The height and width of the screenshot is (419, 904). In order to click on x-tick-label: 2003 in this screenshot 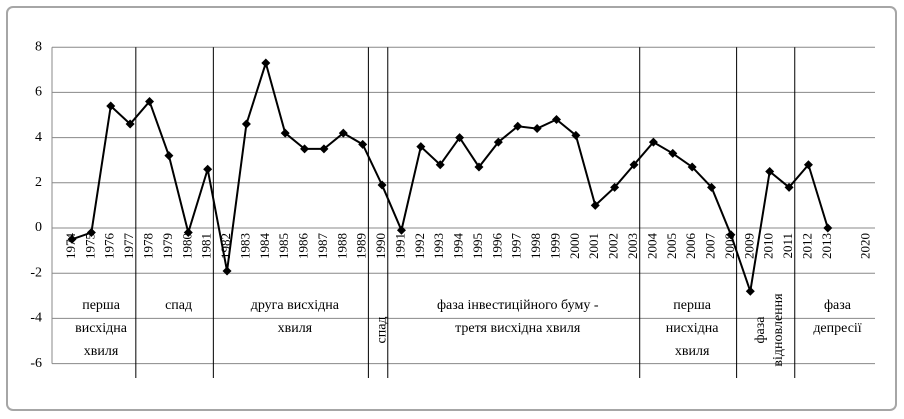, I will do `click(632, 246)`.